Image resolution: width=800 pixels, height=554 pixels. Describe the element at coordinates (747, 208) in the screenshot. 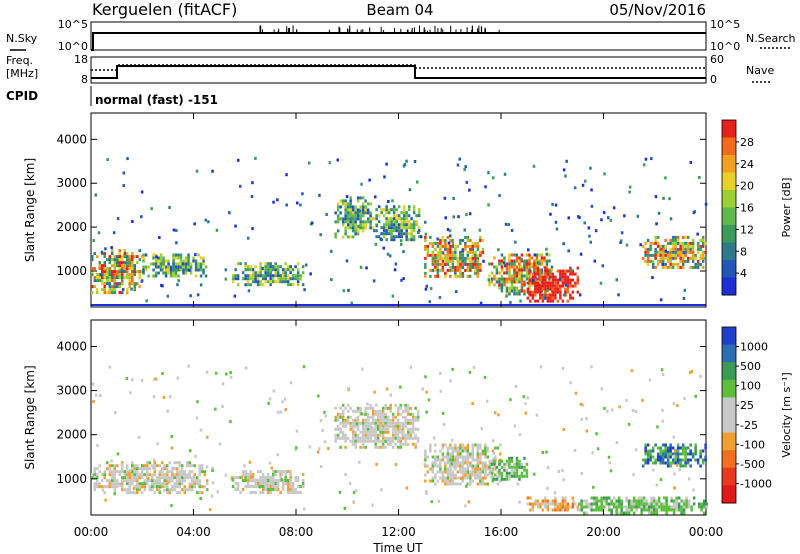

I see `colorbar-tick-label: 16` at that location.